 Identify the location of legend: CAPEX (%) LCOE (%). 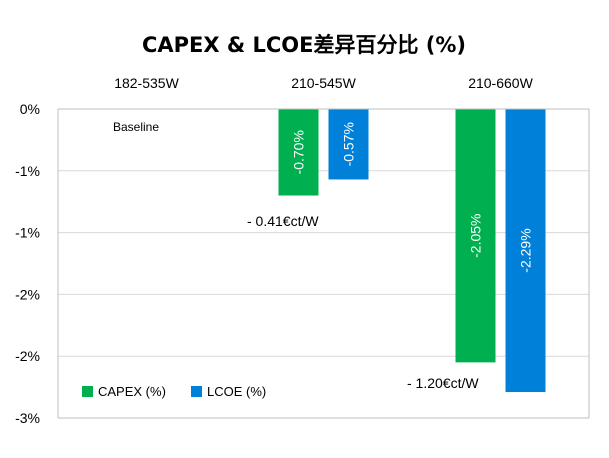
(174, 391).